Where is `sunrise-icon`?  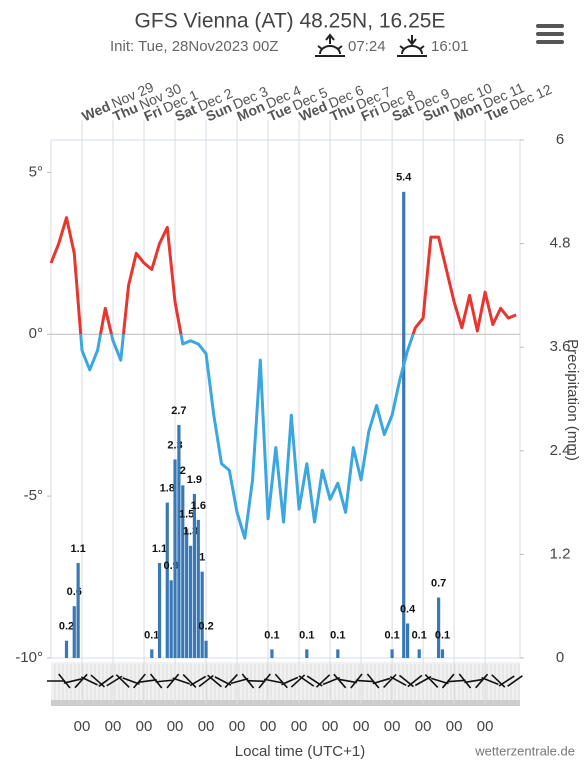 sunrise-icon is located at coordinates (330, 45).